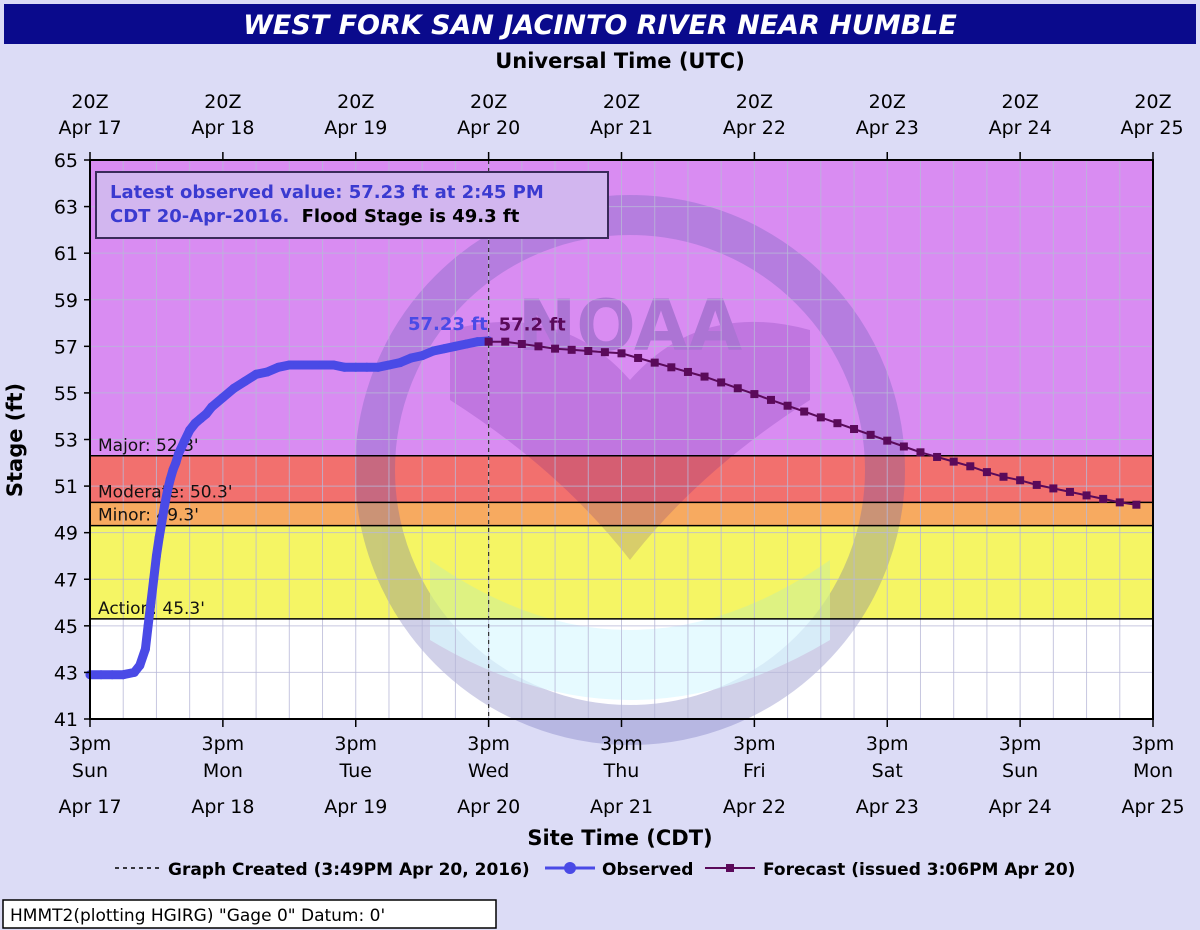  What do you see at coordinates (887, 771) in the screenshot?
I see `x-tick-label-day: Sat` at bounding box center [887, 771].